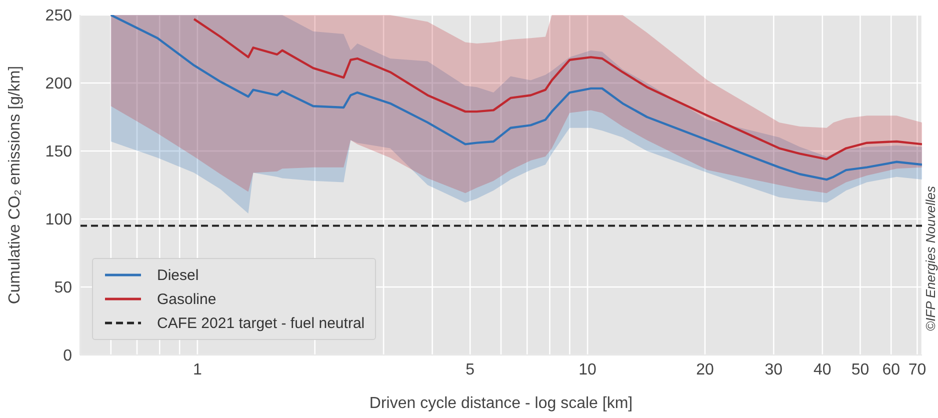 Image resolution: width=938 pixels, height=418 pixels. What do you see at coordinates (186, 299) in the screenshot?
I see `legend-label: Gasoline` at bounding box center [186, 299].